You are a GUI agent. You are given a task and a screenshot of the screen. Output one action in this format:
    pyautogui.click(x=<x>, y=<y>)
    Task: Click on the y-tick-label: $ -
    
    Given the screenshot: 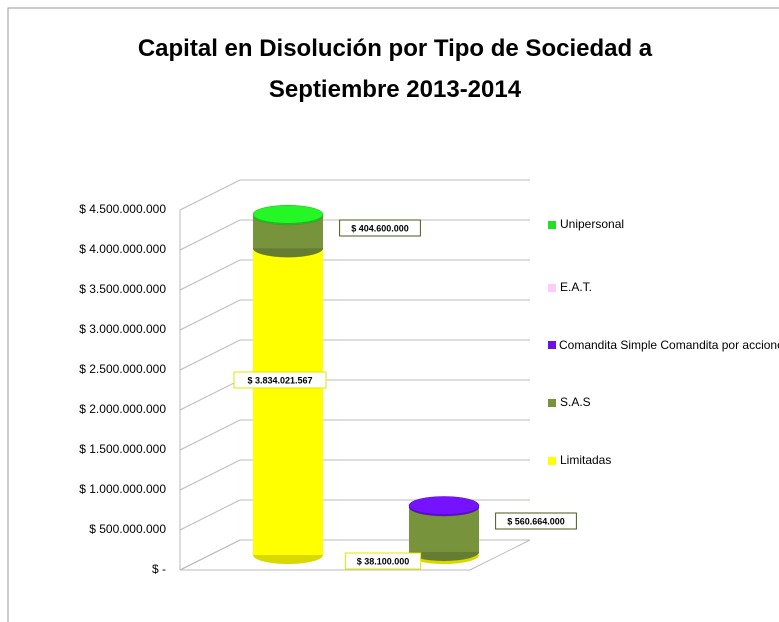 What is the action you would take?
    pyautogui.click(x=159, y=569)
    